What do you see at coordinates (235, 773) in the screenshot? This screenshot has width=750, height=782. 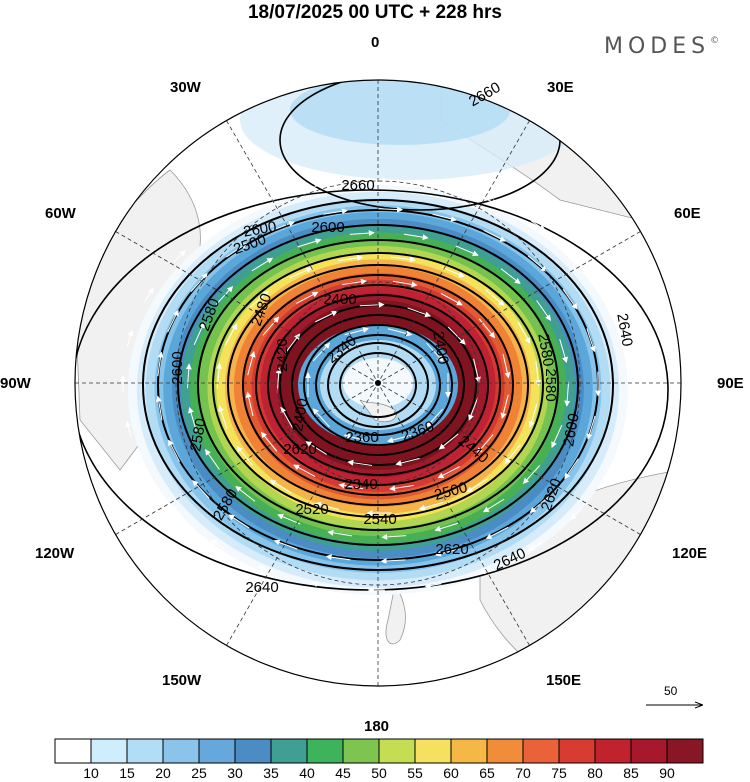 I see `colorbar-tick-30: 30` at bounding box center [235, 773].